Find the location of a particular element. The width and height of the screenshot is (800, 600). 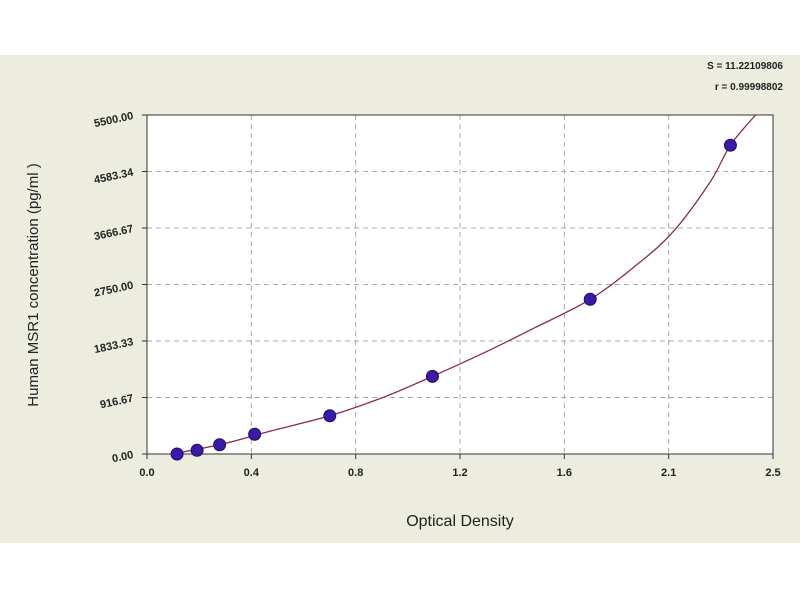

x-tick-label: 1.2 is located at coordinates (459, 473).